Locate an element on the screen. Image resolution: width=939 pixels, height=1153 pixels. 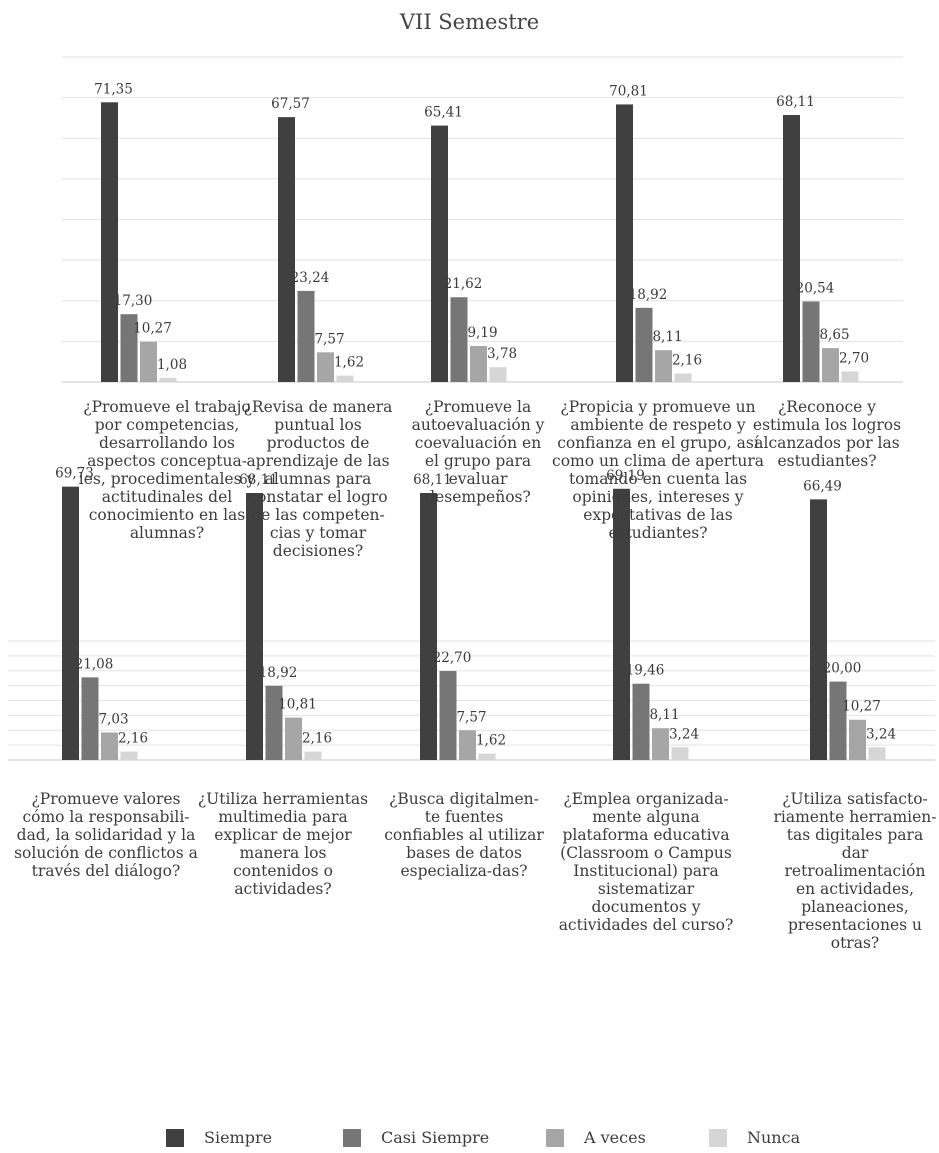
data-label: 1,08 is located at coordinates (172, 365).